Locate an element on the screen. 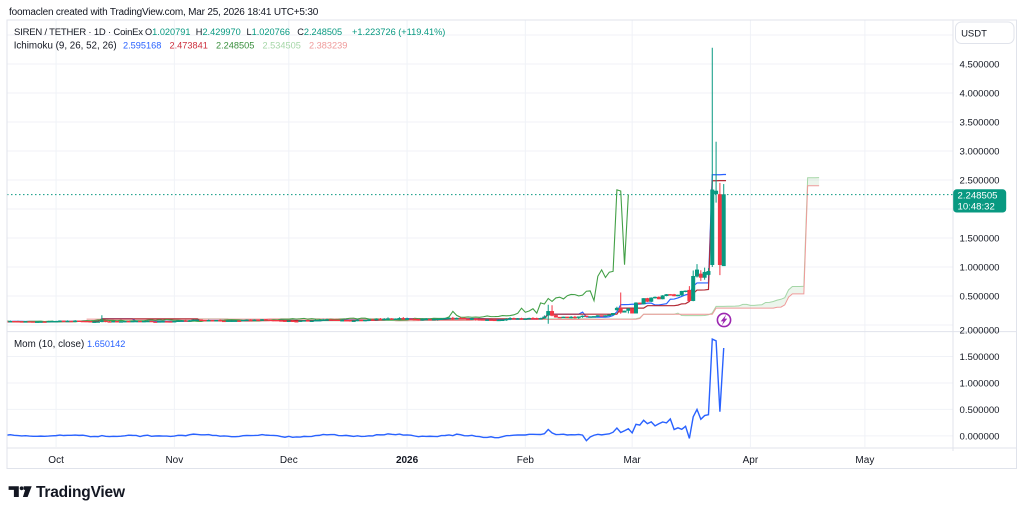 This screenshot has width=1024, height=515. svg-text: May is located at coordinates (864, 460).